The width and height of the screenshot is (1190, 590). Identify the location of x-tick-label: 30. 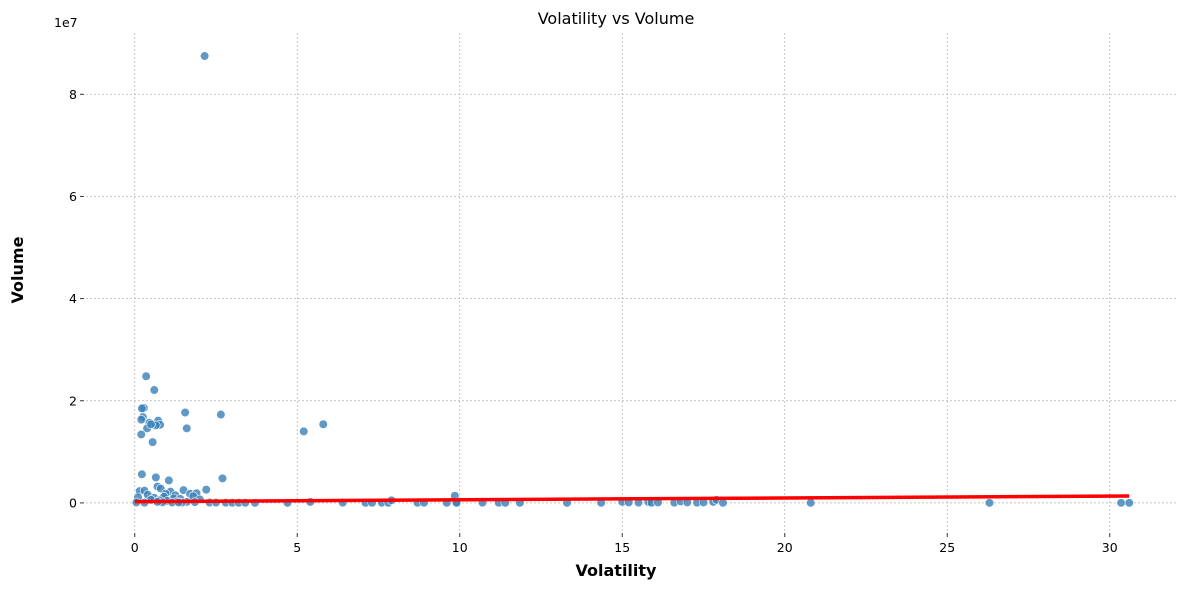
(1110, 547).